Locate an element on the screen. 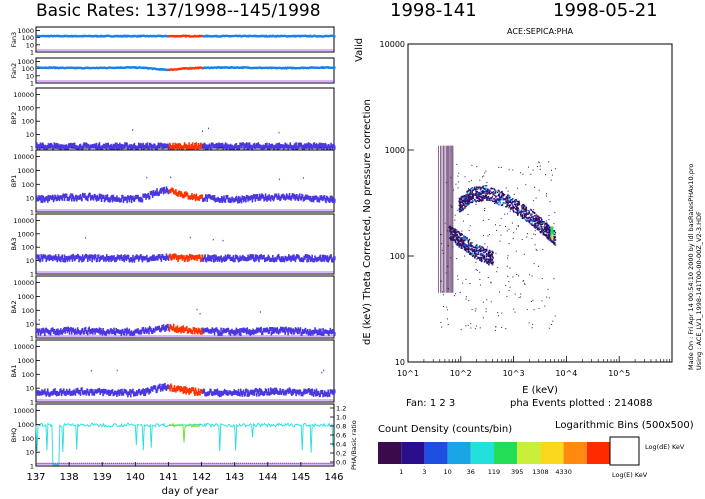  left-title: Basic Rates: 137/1998--145/1998 is located at coordinates (178, 11).